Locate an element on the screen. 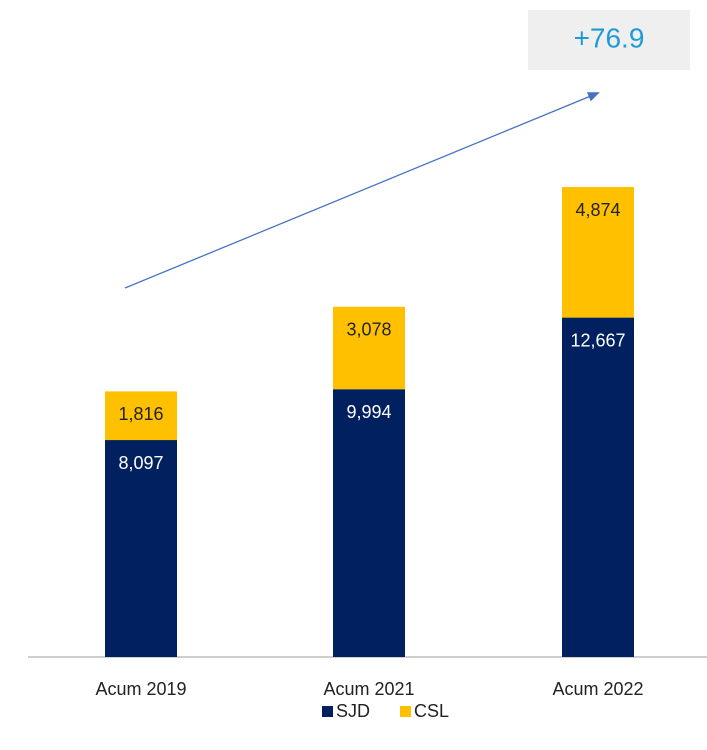 The height and width of the screenshot is (750, 707). x-tick-label: Acum 2019 is located at coordinates (140, 689).